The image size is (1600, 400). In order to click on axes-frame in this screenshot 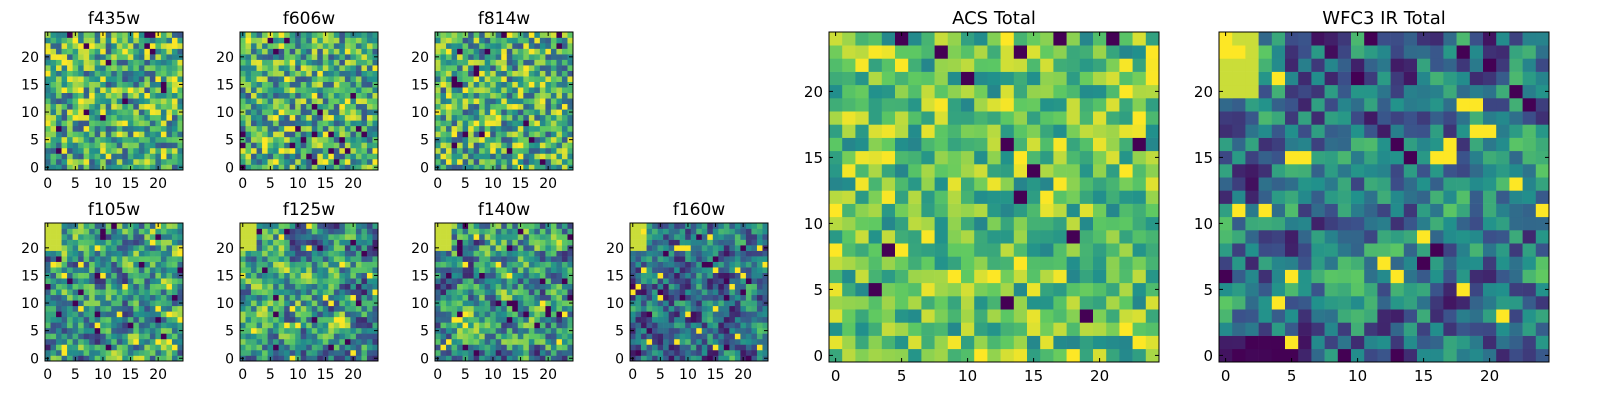, I will do `click(114, 292)`.